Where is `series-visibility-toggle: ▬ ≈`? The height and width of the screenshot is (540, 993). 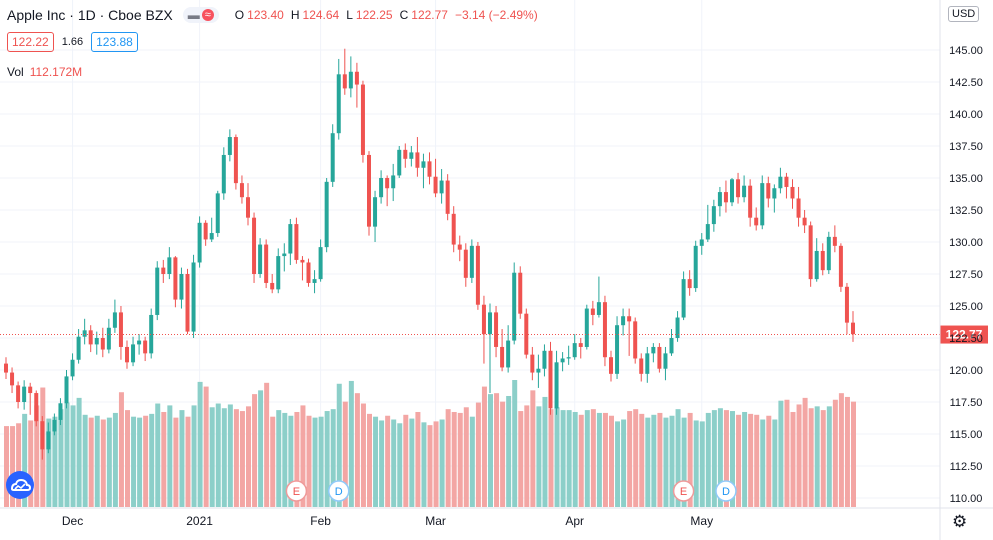 series-visibility-toggle: ▬ ≈ is located at coordinates (200, 15).